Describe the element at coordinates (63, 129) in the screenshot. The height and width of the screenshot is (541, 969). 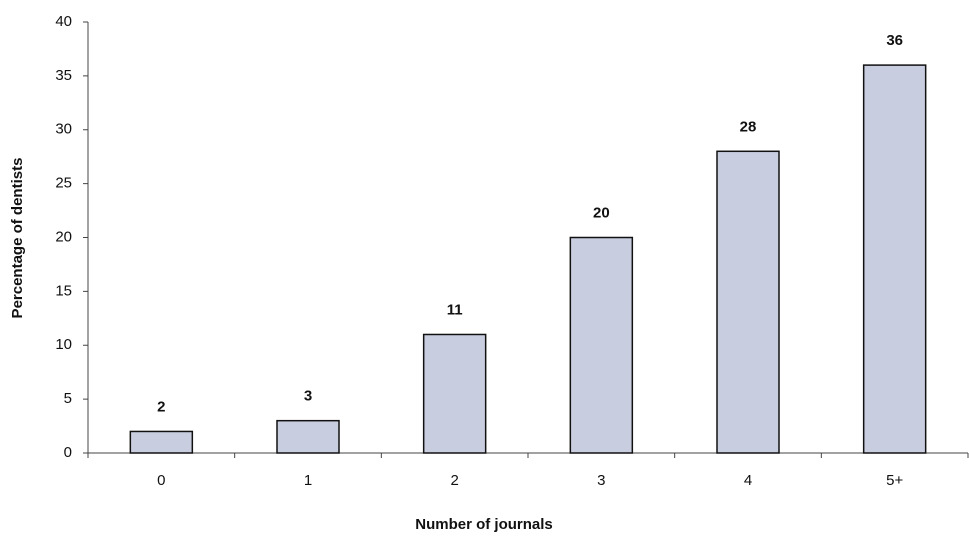
I see `y-tick-label: 30` at that location.